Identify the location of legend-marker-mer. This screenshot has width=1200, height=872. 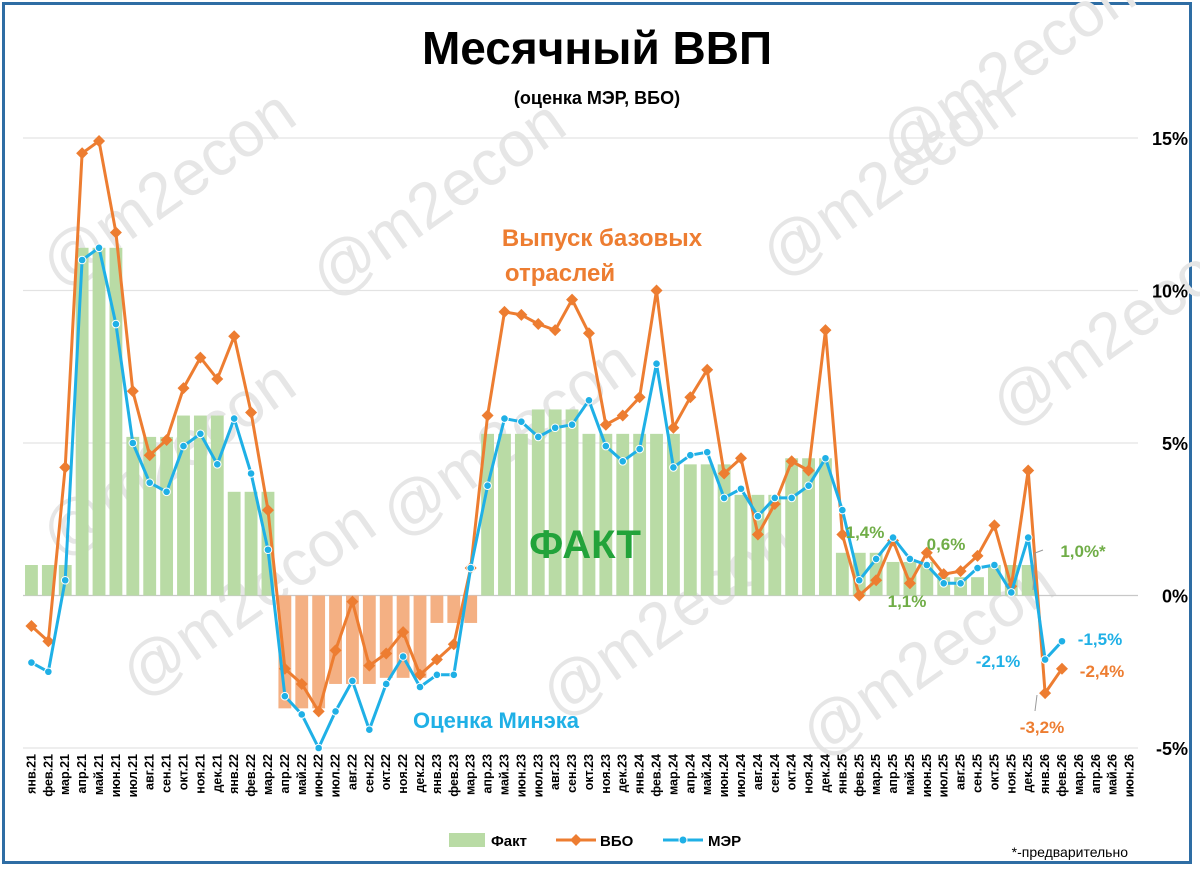
(683, 840).